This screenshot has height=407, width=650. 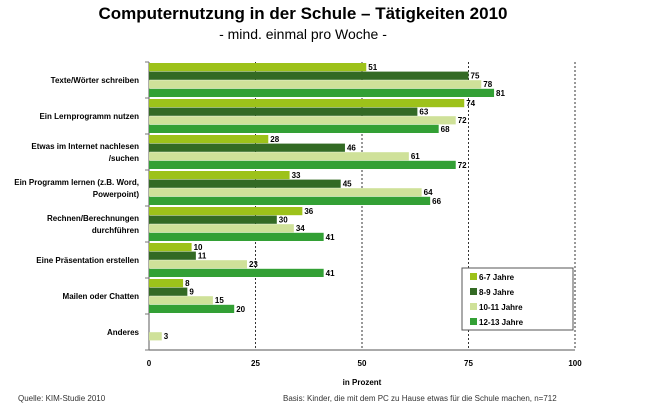 What do you see at coordinates (468, 363) in the screenshot?
I see `x-tick-label: 75` at bounding box center [468, 363].